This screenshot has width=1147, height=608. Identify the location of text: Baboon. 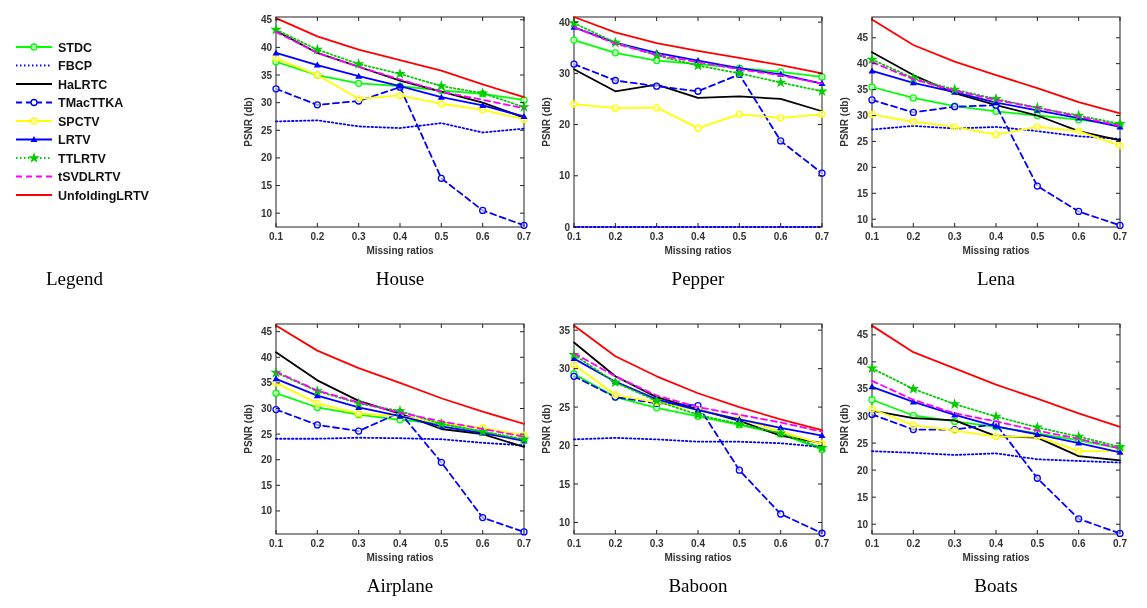
(698, 585).